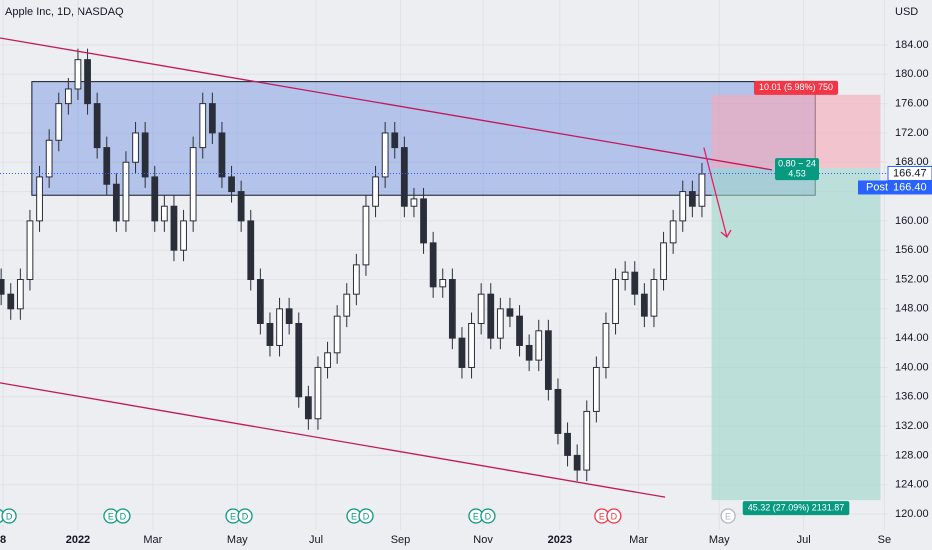 This screenshot has height=550, width=932. What do you see at coordinates (912, 397) in the screenshot?
I see `y-tick-label: 136.00` at bounding box center [912, 397].